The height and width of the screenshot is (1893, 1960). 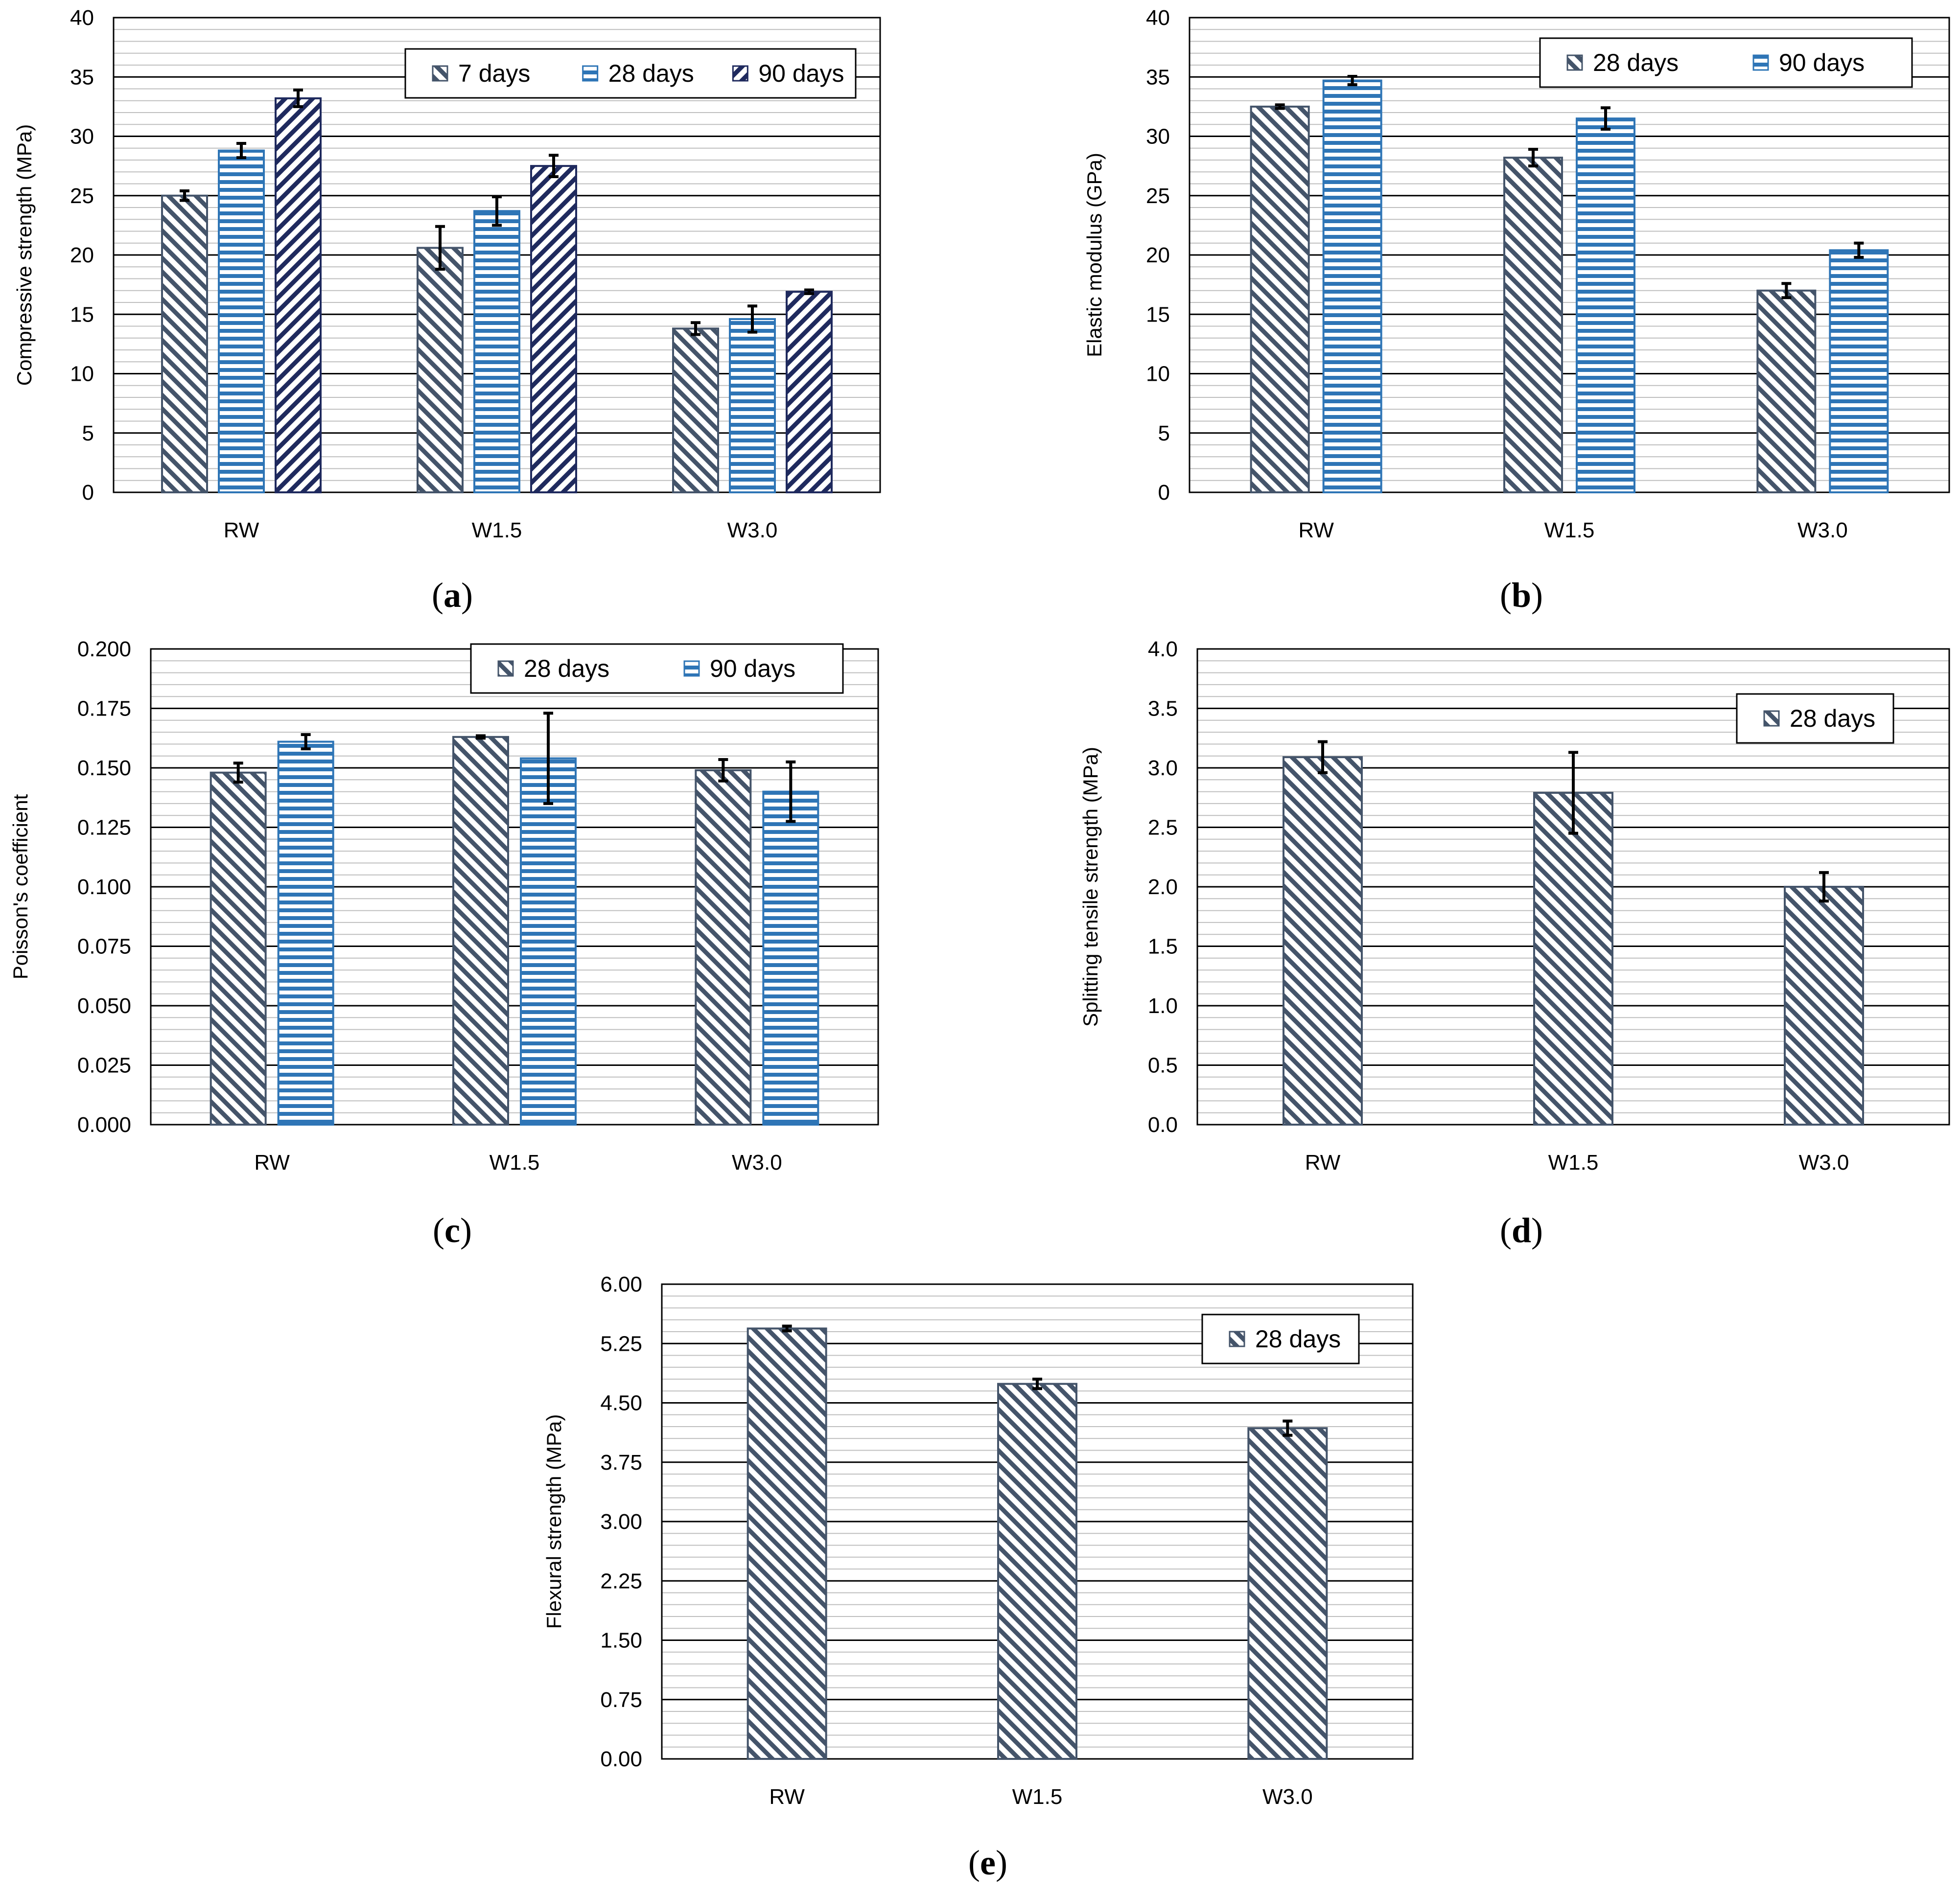 What do you see at coordinates (82, 77) in the screenshot?
I see `y-tick-label: 35` at bounding box center [82, 77].